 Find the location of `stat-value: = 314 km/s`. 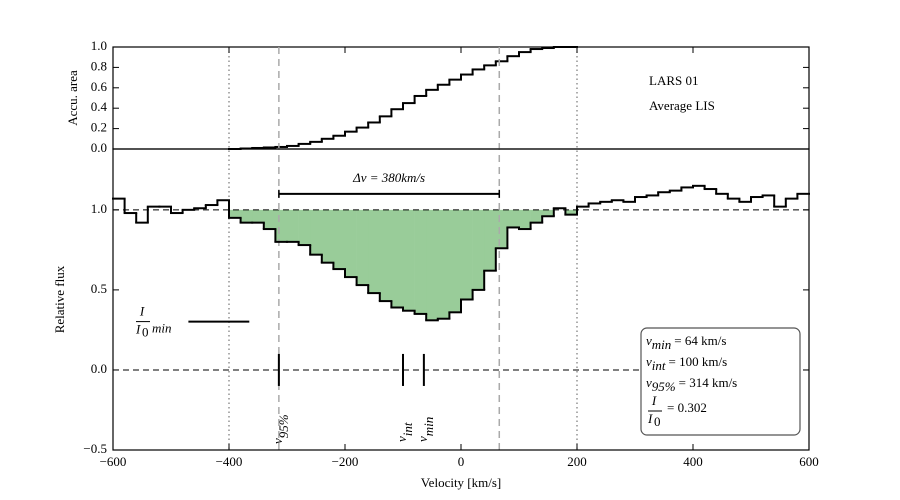

stat-value: = 314 km/s is located at coordinates (708, 382).